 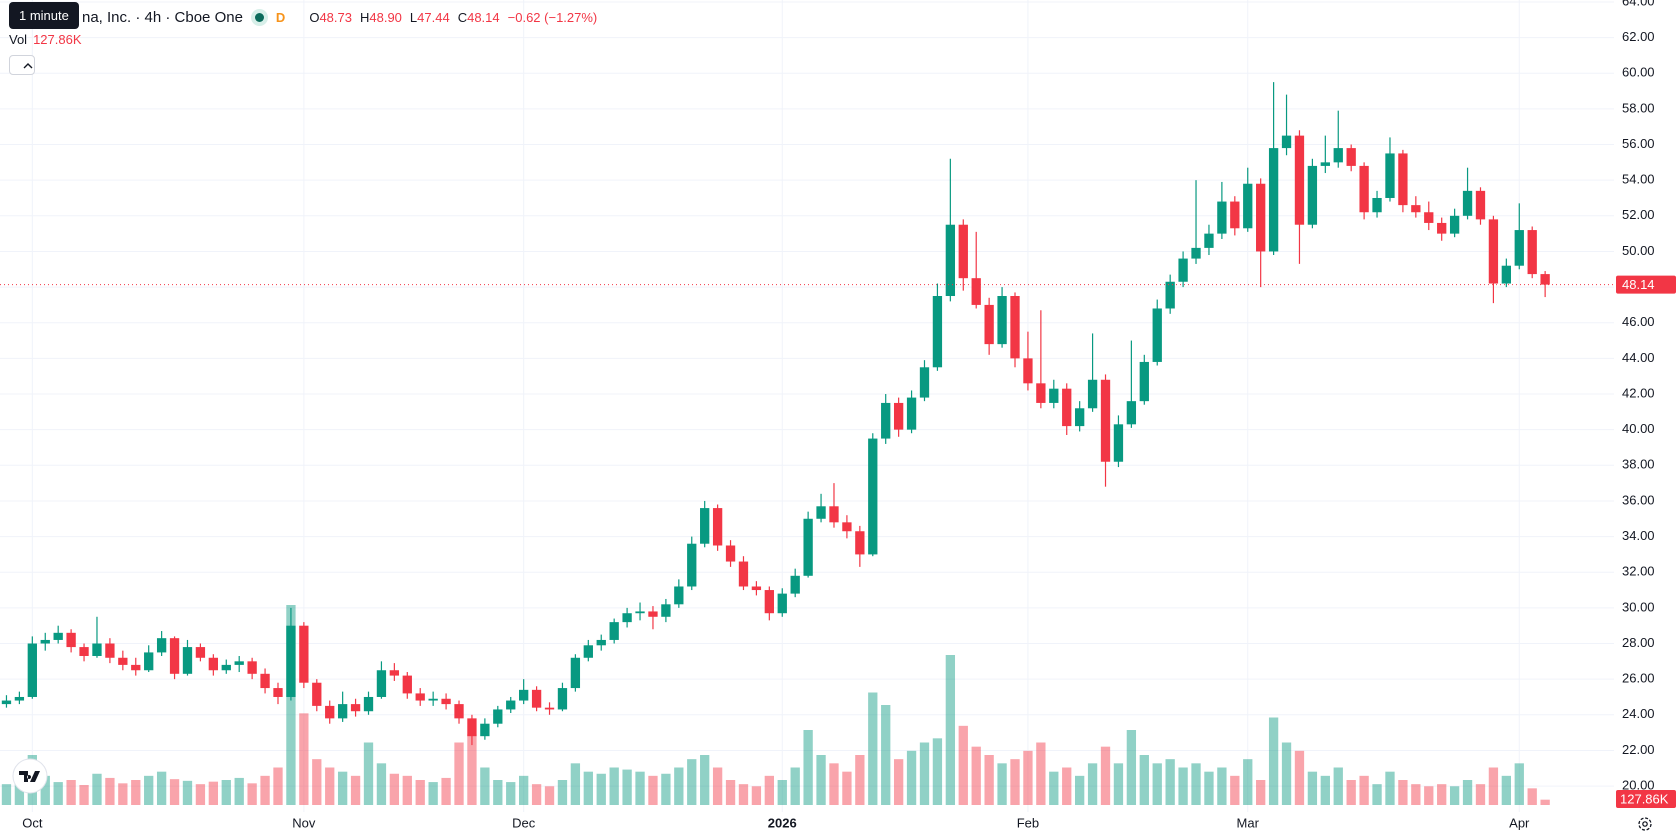 I want to click on settings-button, so click(x=1645, y=824).